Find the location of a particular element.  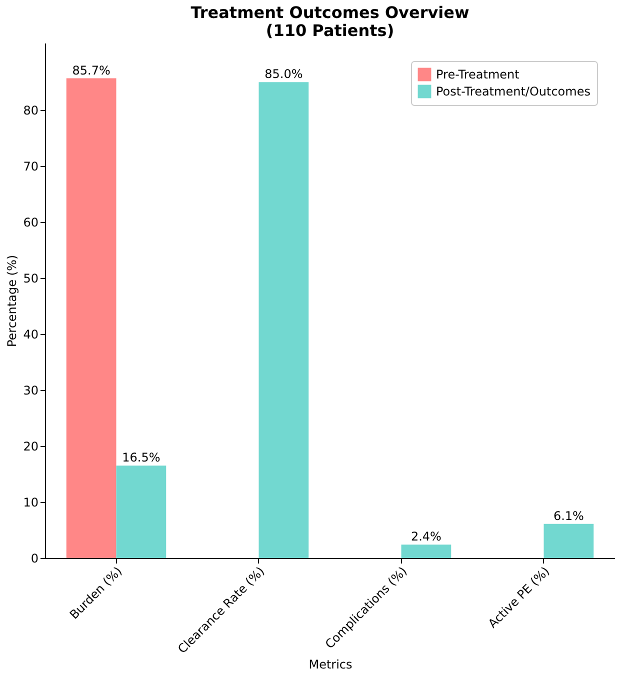

legend-label: Post-Treatment/Outcomes is located at coordinates (513, 91).